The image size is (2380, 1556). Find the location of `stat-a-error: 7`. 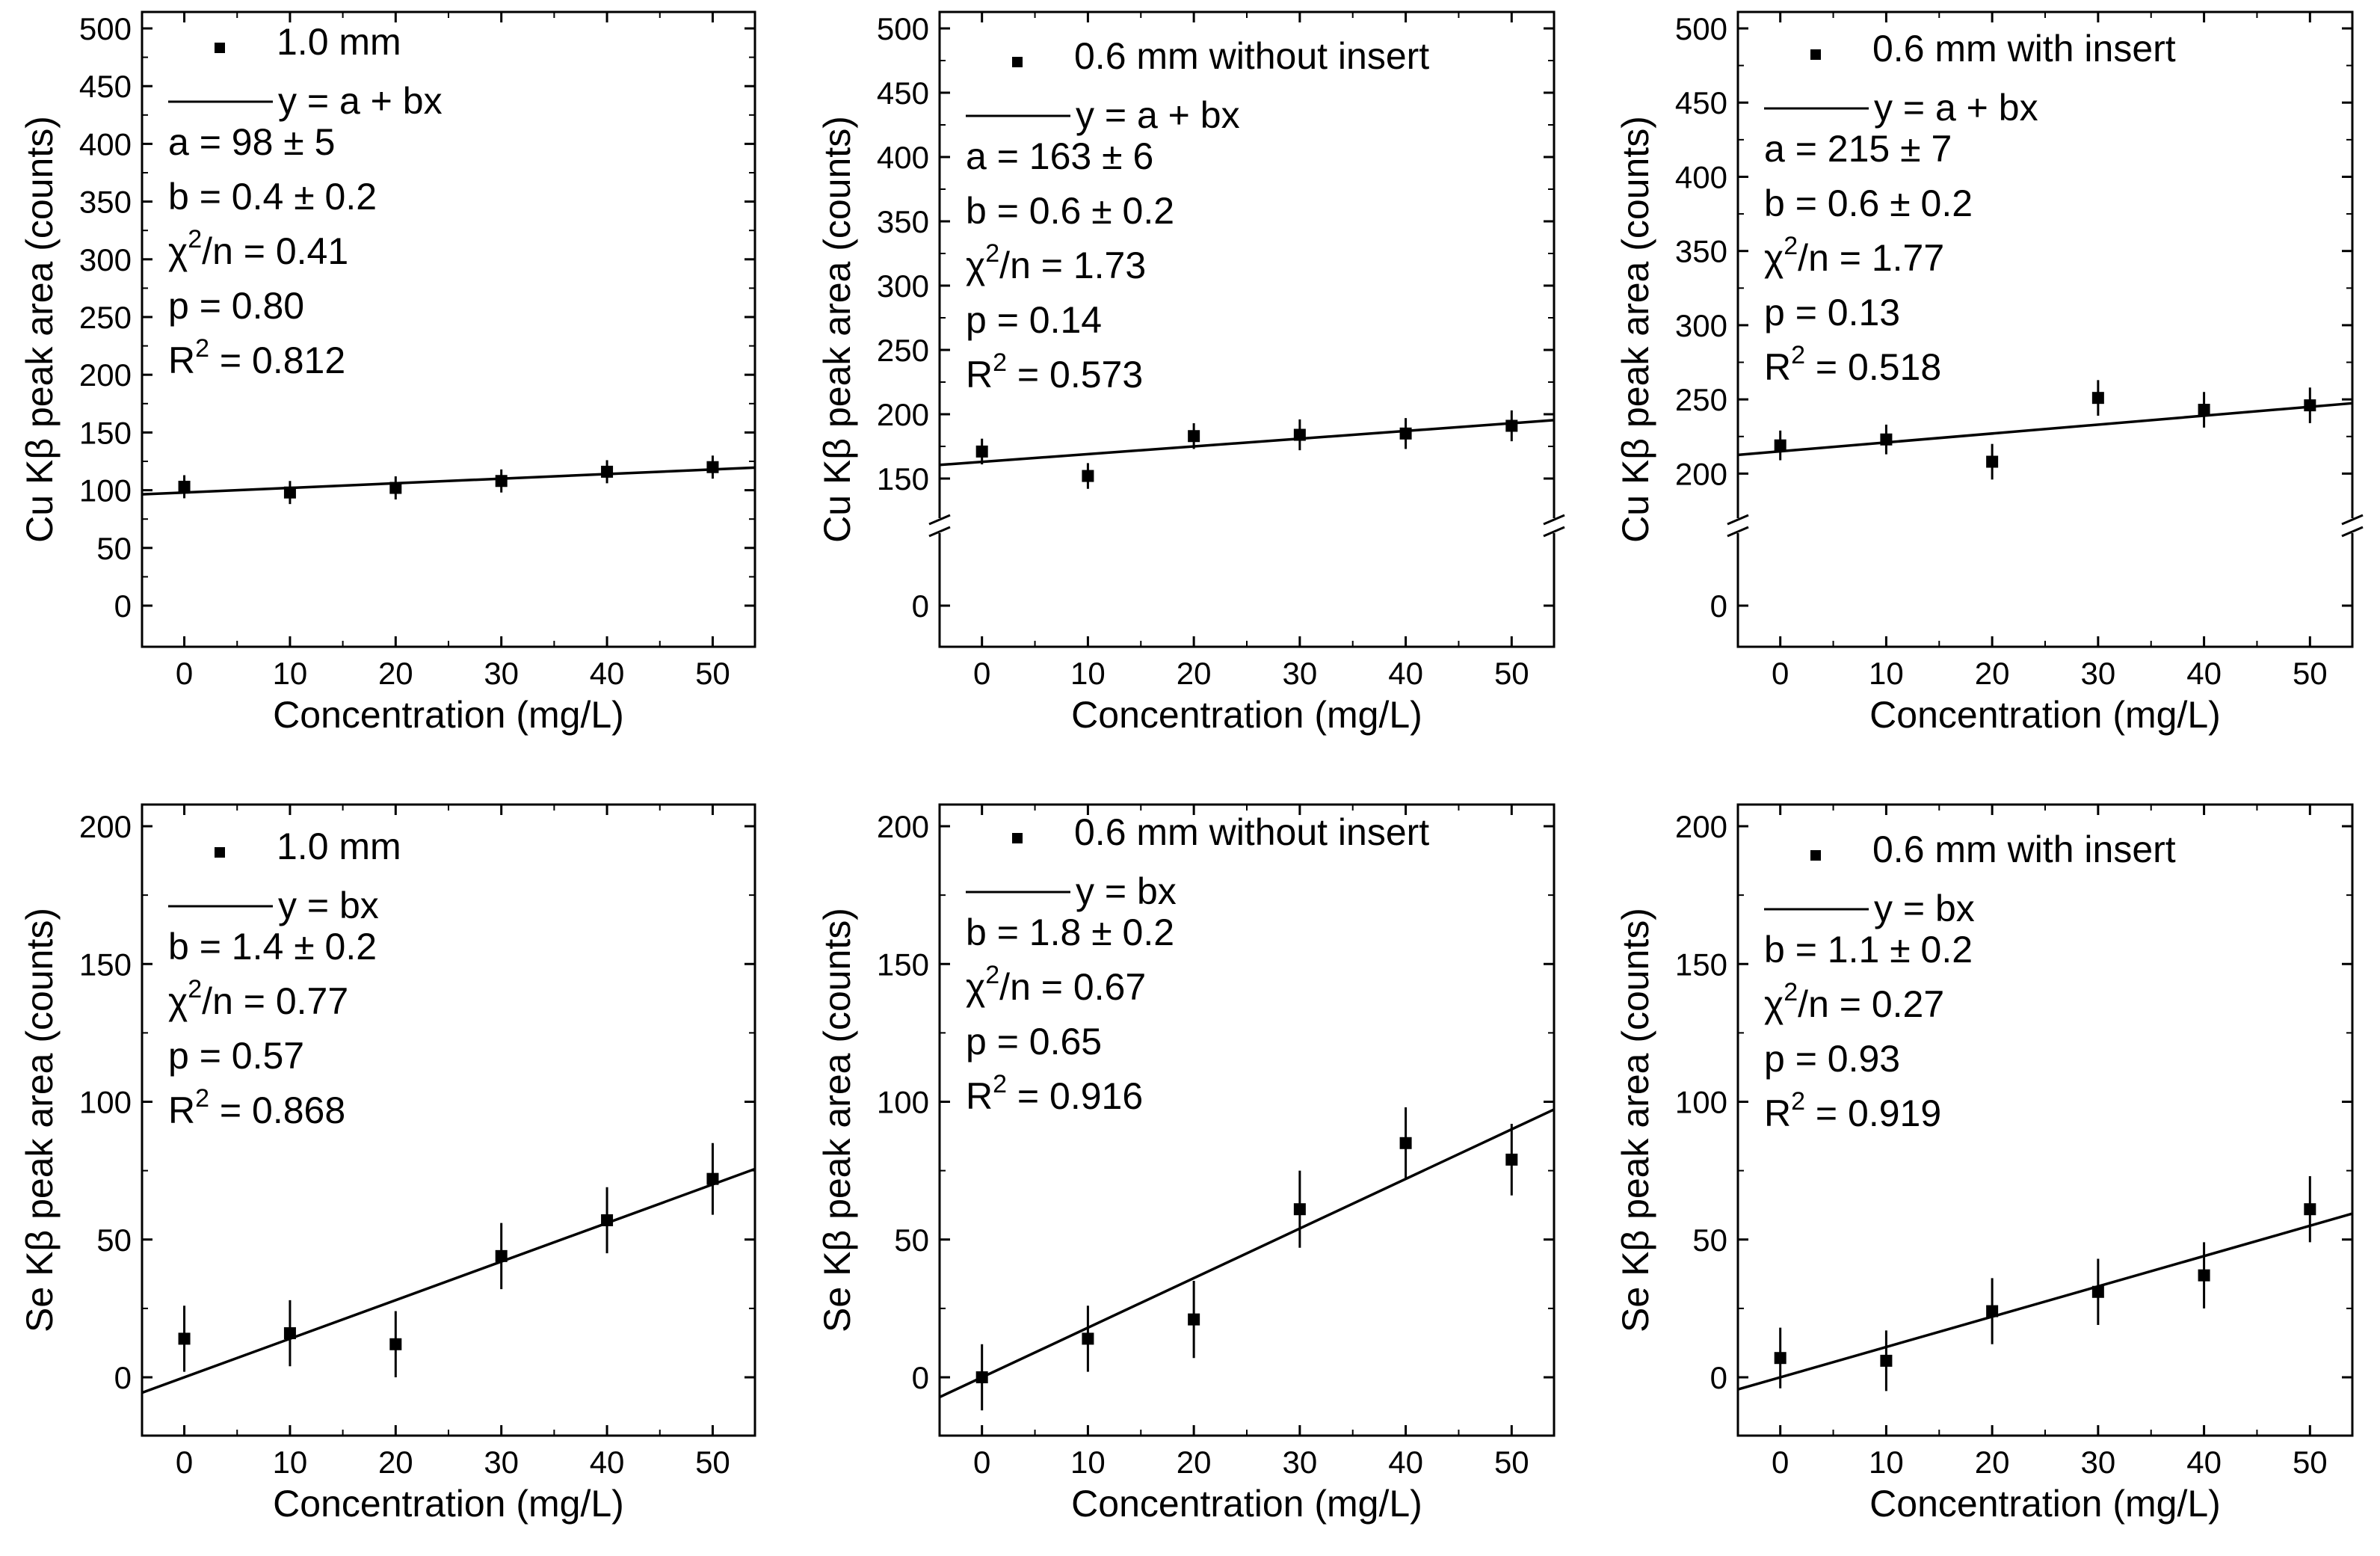

stat-a-error: 7 is located at coordinates (1936, 149).